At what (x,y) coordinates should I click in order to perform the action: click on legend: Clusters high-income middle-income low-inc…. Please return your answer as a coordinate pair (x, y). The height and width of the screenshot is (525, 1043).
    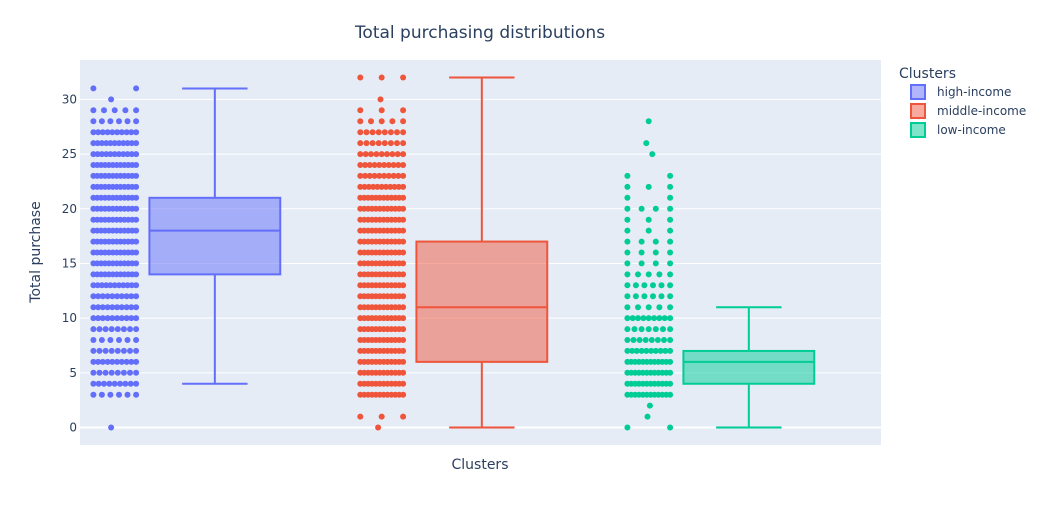
    Looking at the image, I should click on (962, 102).